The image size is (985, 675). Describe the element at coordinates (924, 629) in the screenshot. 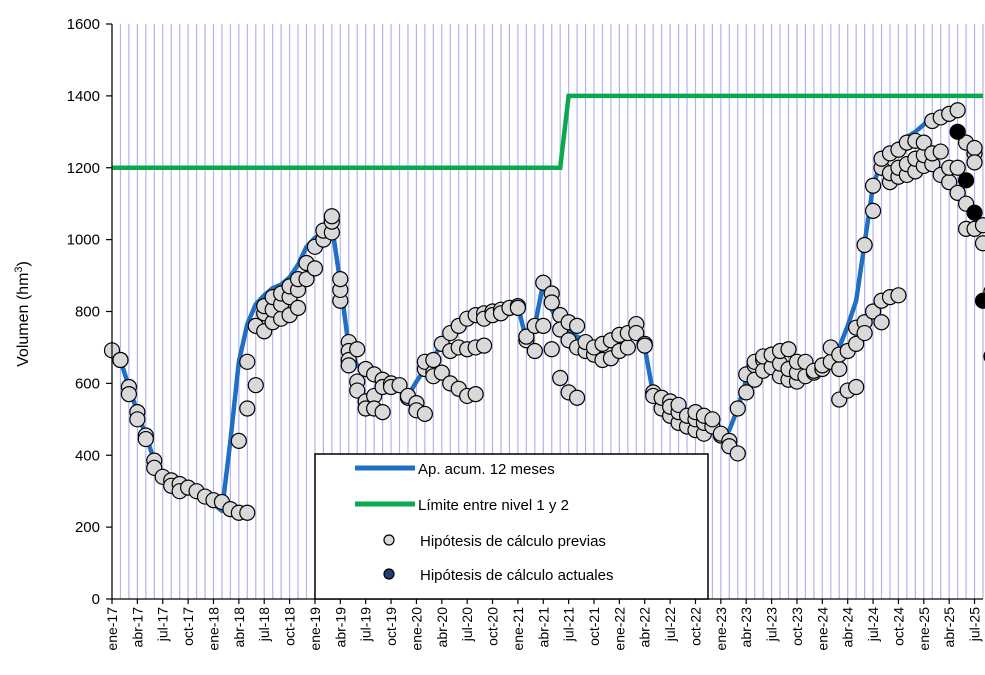

I see `x-tick-label: ene-25` at that location.